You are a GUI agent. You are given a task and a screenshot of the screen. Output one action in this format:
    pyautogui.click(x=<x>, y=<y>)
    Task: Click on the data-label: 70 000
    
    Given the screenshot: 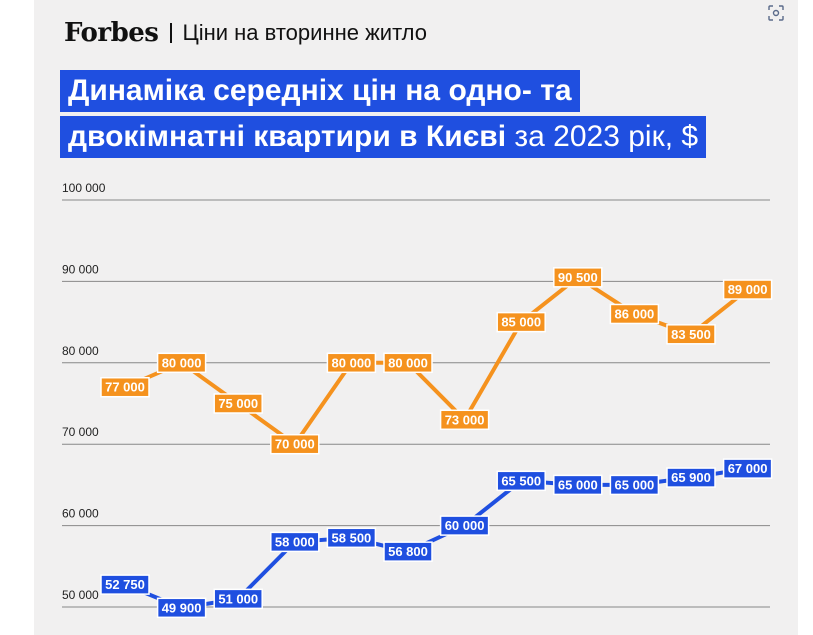 What is the action you would take?
    pyautogui.click(x=295, y=444)
    